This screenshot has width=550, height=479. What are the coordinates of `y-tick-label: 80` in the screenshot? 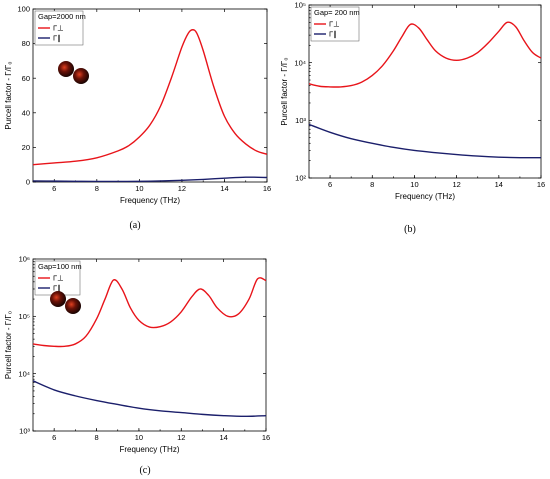 It's located at (26, 43).